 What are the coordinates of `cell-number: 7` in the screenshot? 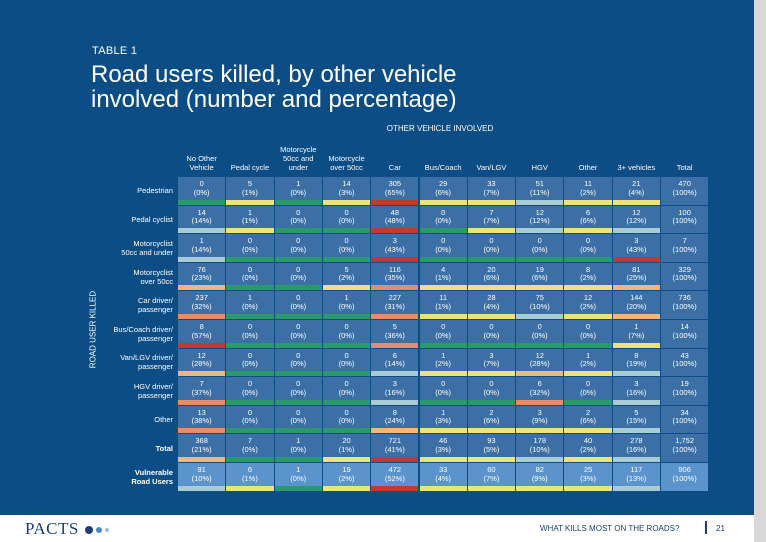 It's located at (684, 241).